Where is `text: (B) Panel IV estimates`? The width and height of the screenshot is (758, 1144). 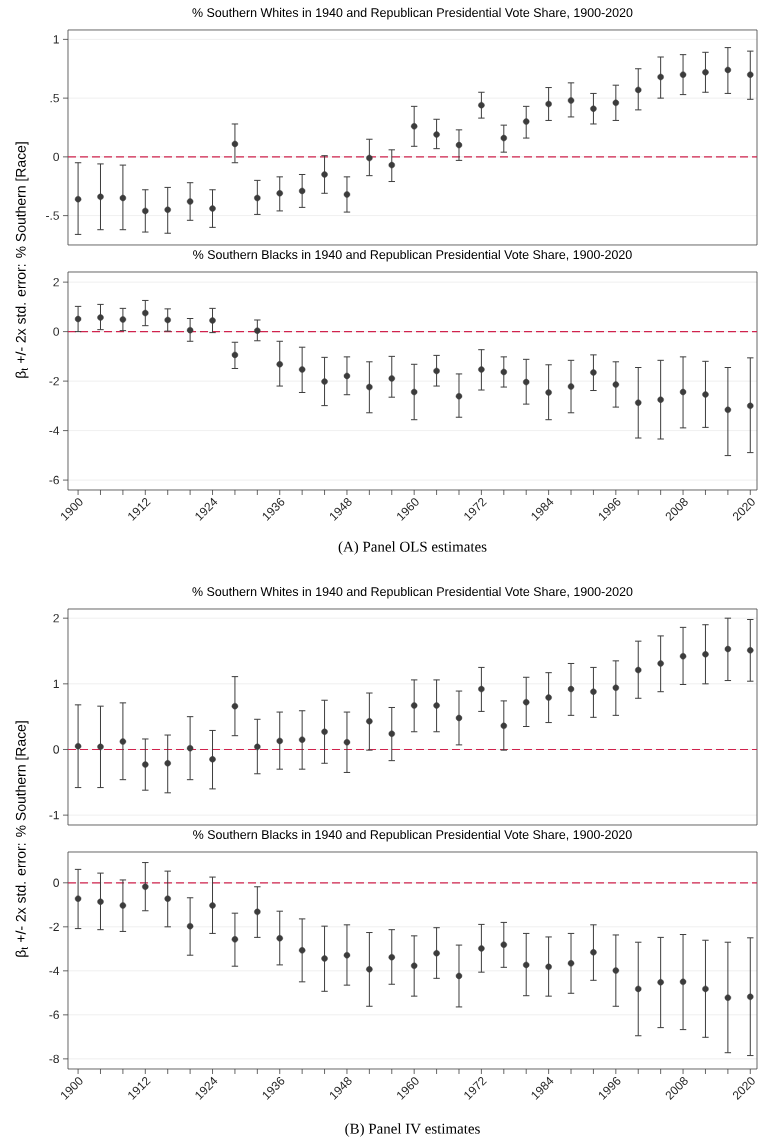 text: (B) Panel IV estimates is located at coordinates (412, 1130).